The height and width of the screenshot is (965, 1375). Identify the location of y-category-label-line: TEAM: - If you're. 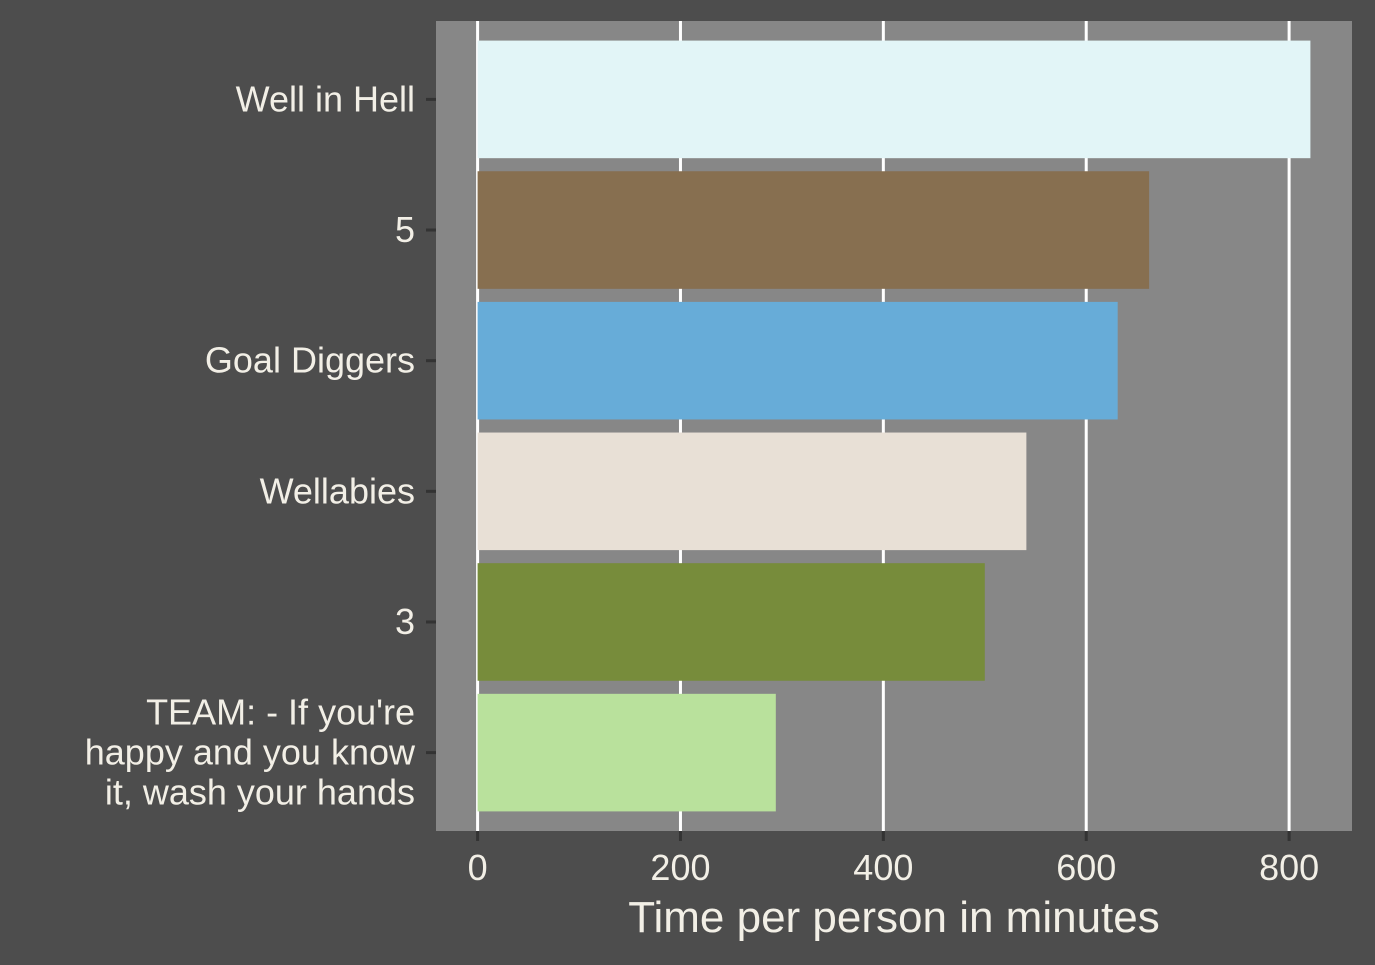
(280, 712).